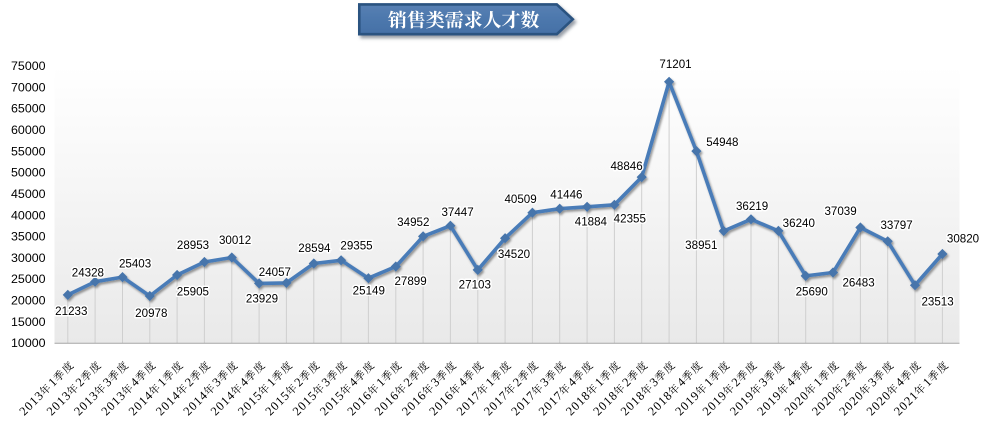  What do you see at coordinates (840, 211) in the screenshot?
I see `svg-text: 37039` at bounding box center [840, 211].